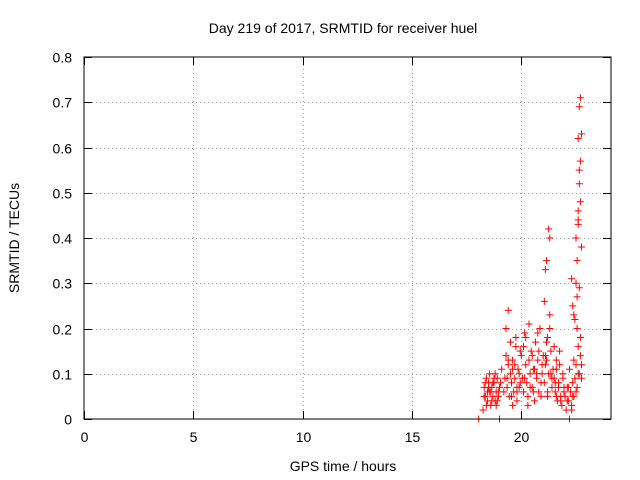  What do you see at coordinates (63, 194) in the screenshot?
I see `y-tick-label: 0.5` at bounding box center [63, 194].